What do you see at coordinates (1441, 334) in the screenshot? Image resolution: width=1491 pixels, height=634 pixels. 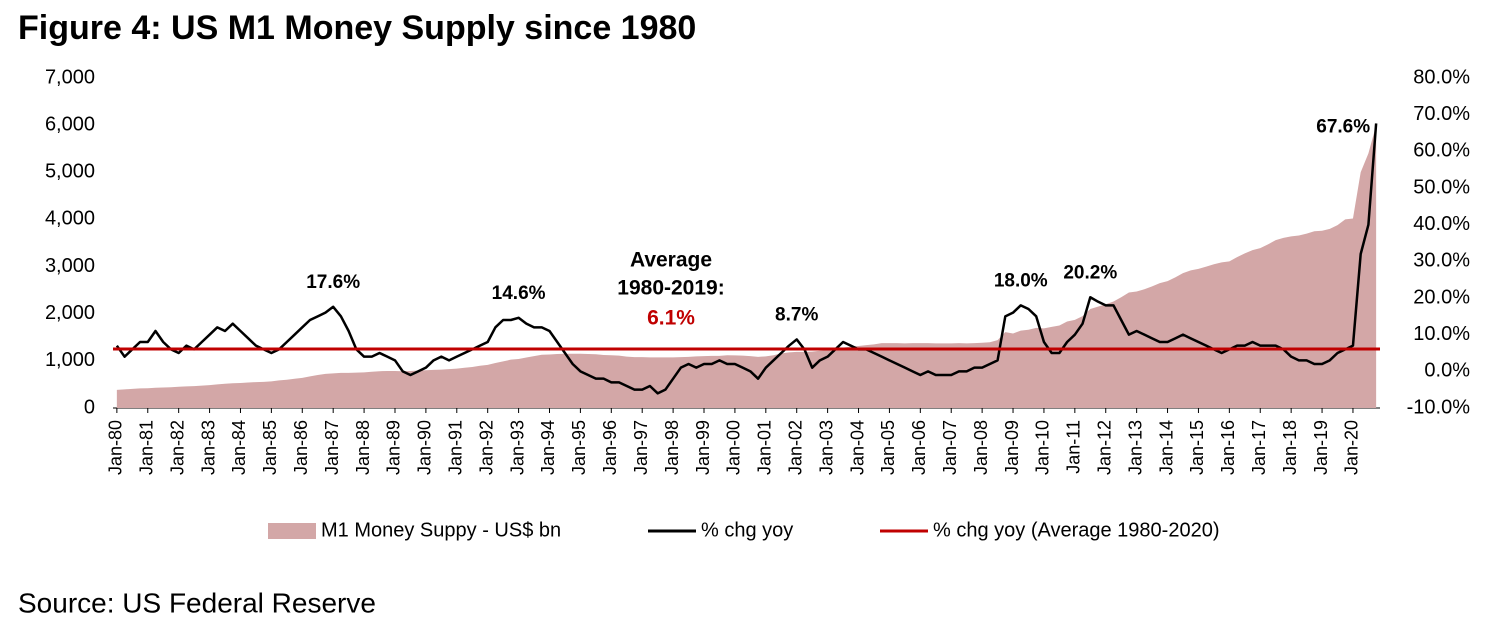 I see `y2-tick-label: 10.0%` at bounding box center [1441, 334].